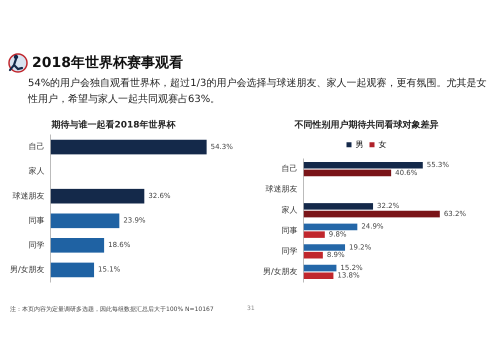 This screenshot has height=362, width=500. Describe the element at coordinates (258, 91) in the screenshot. I see `text: 54%的用户会独自观看世界杯，超过1/3的用户会选择与球迷朋友、家人一起观赛，更有氛围。尤其是女性用户，希望与家人一起共同观赛占63%。` at that location.